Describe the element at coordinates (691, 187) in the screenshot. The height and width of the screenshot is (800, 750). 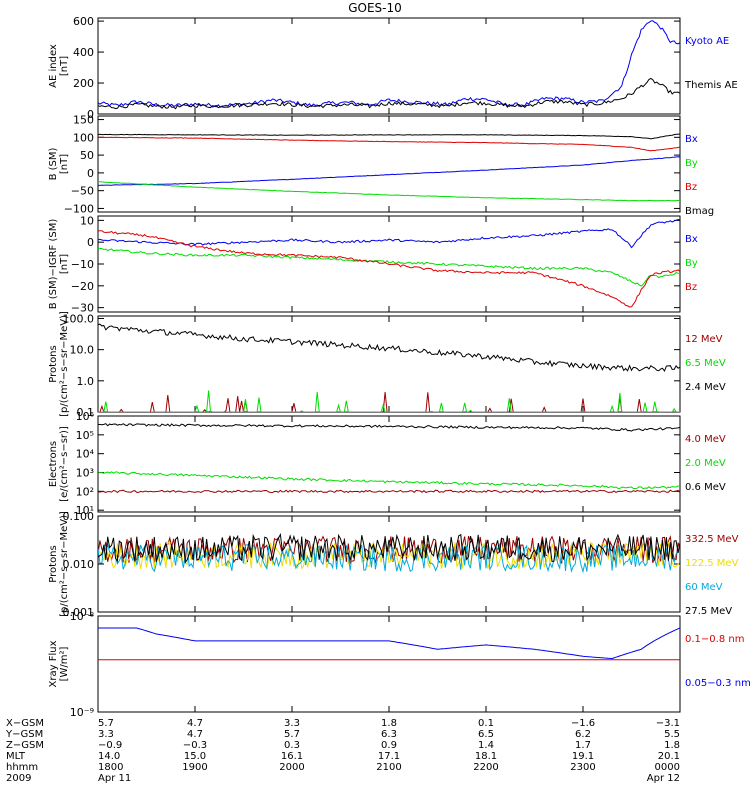
I see `legend-entry: Bz` at that location.